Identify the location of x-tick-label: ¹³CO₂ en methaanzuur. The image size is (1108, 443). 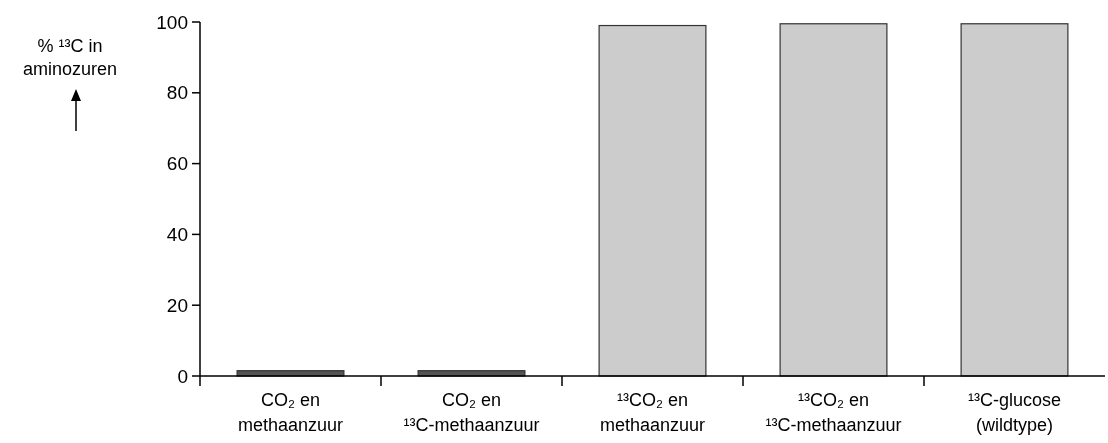
(652, 412).